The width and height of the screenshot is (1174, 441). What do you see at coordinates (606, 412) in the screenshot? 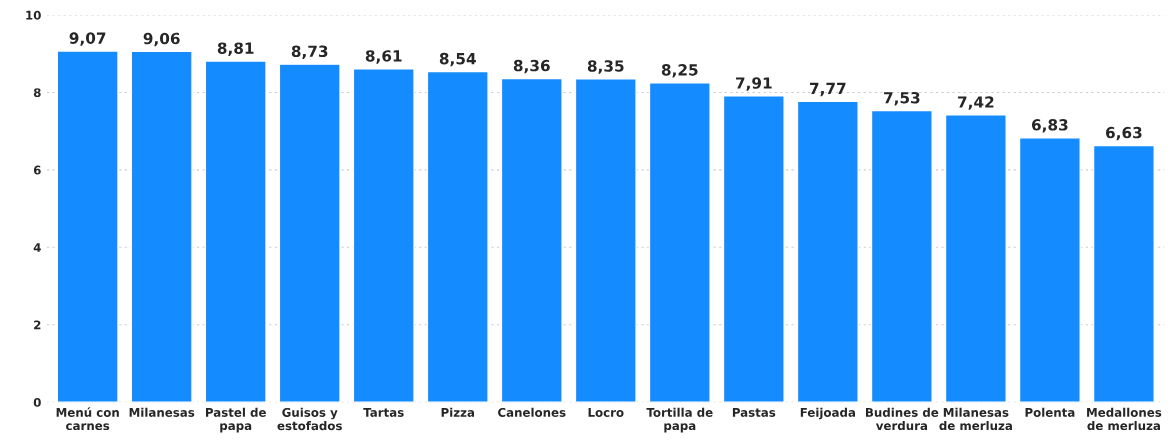
I see `x-tick-label: Locro` at bounding box center [606, 412].